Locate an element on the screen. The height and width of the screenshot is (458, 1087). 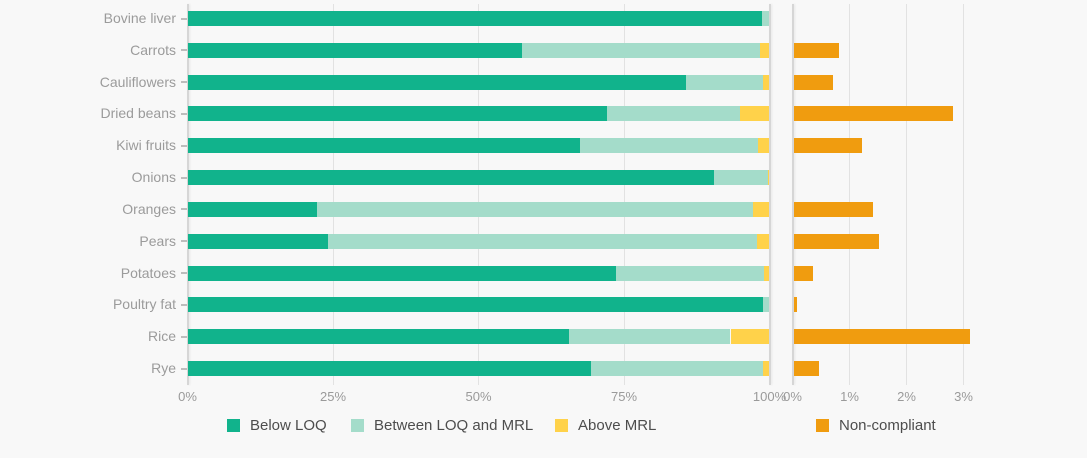
category-label: Rye is located at coordinates (163, 368).